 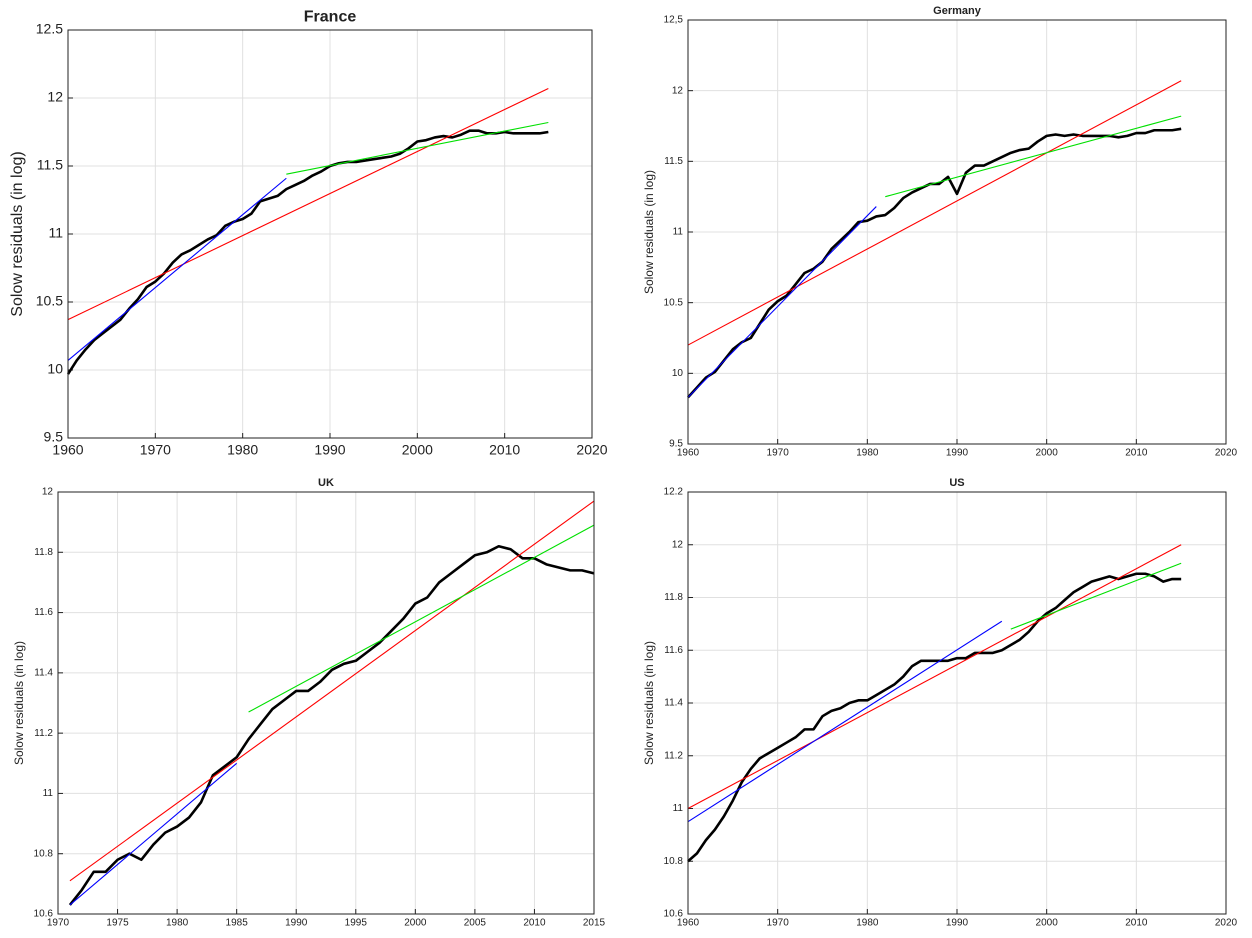 What do you see at coordinates (674, 20) in the screenshot?
I see `y-tick-label: 12,5` at bounding box center [674, 20].